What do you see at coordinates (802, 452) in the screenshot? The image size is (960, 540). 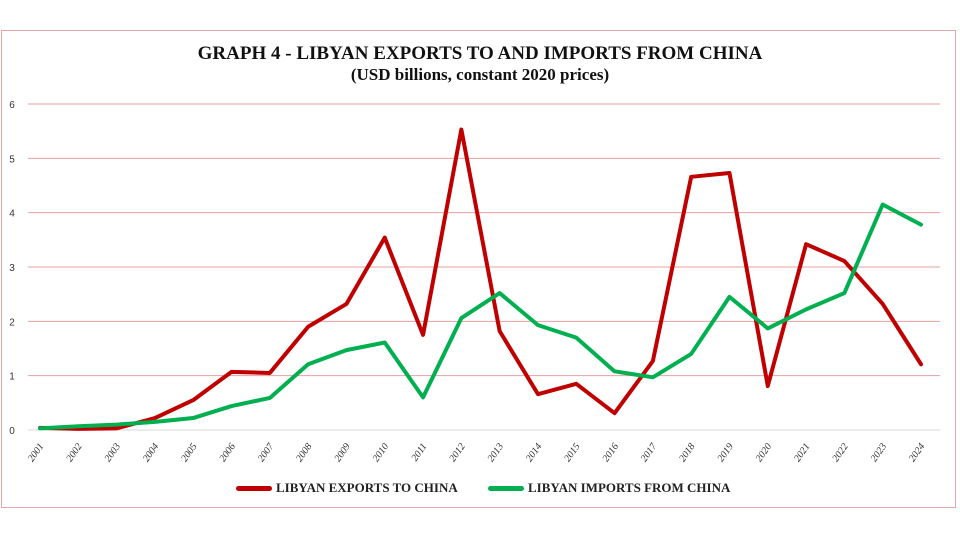 I see `x-tick-label: 2021` at bounding box center [802, 452].